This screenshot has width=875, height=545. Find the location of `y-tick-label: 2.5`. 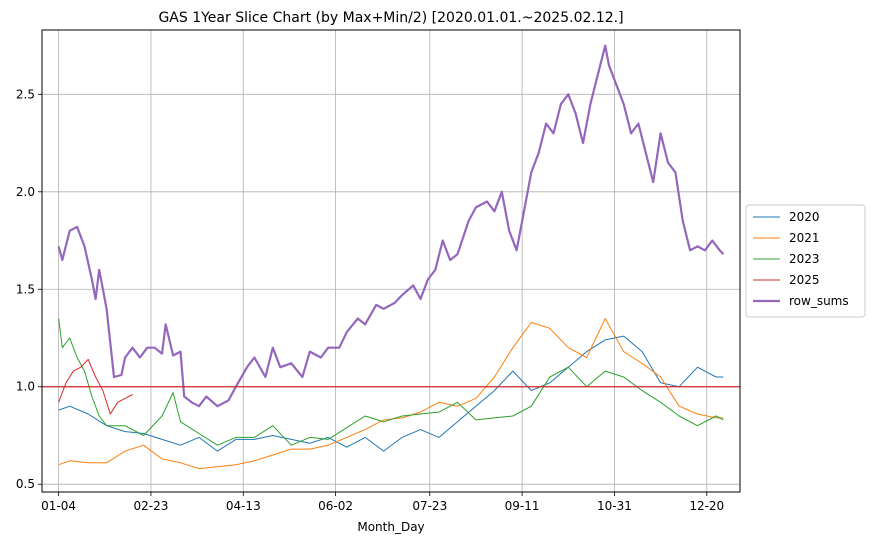

y-tick-label: 2.5 is located at coordinates (25, 94).